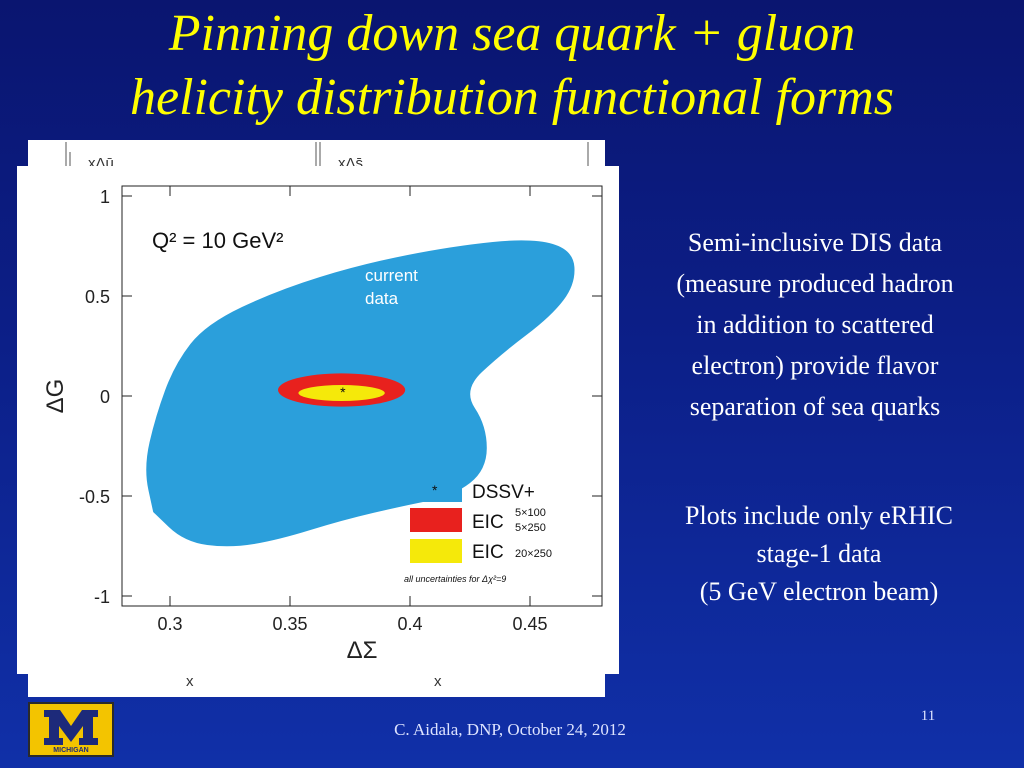  I want to click on region-label-line1: current, so click(391, 275).